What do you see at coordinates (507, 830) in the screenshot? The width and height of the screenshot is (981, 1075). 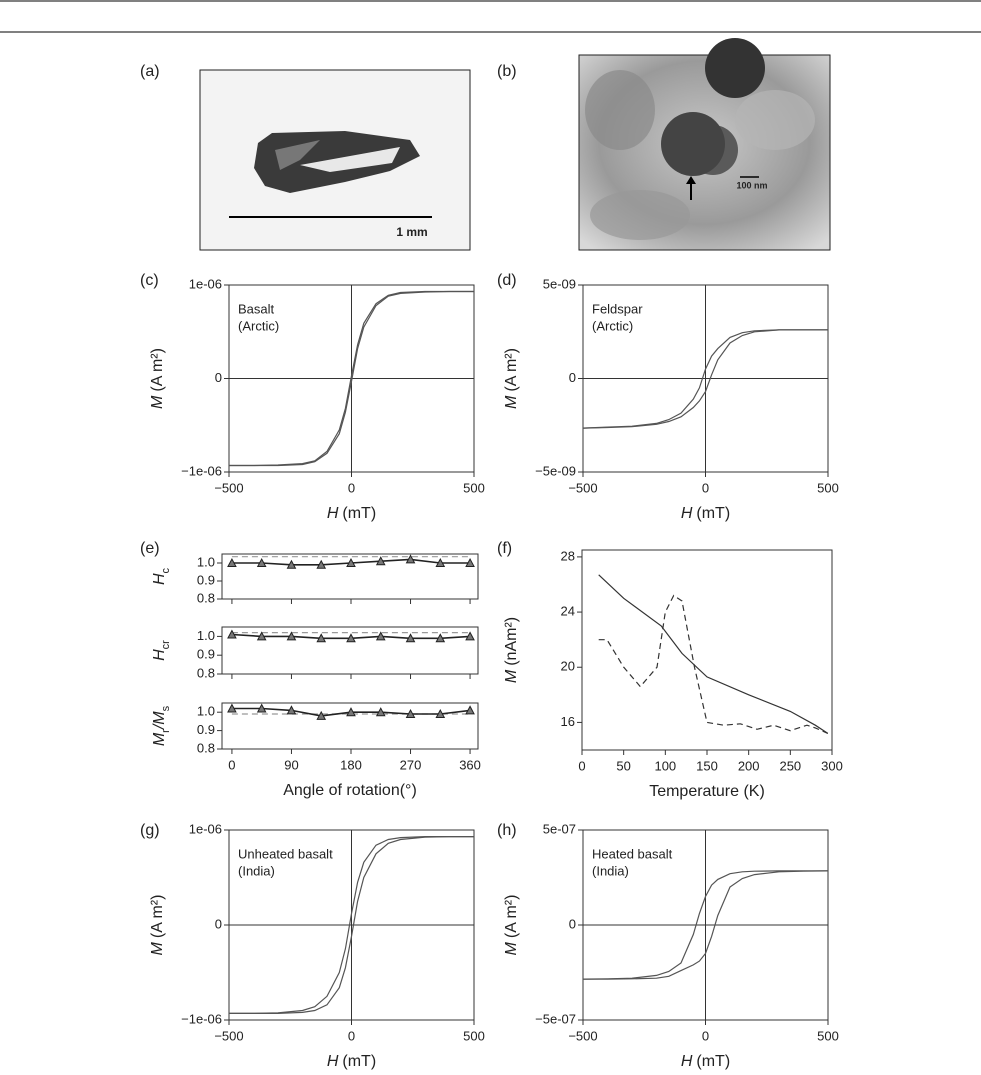 I see `panel-label: (h)` at bounding box center [507, 830].